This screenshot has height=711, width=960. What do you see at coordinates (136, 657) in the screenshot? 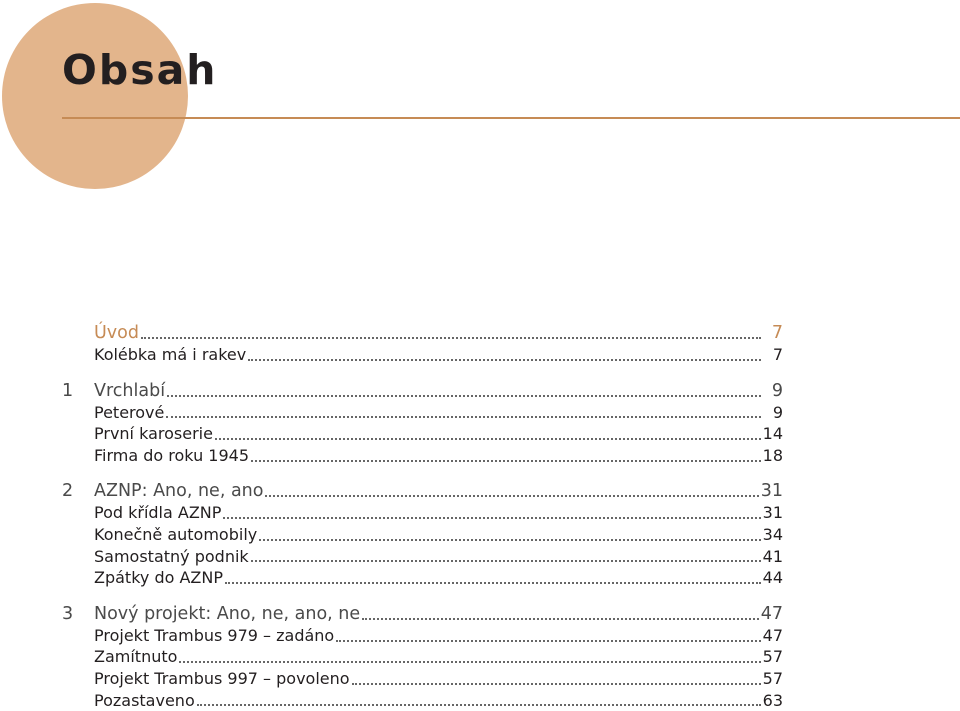
I see `toc-entry-title: Zamítnuto` at bounding box center [136, 657].